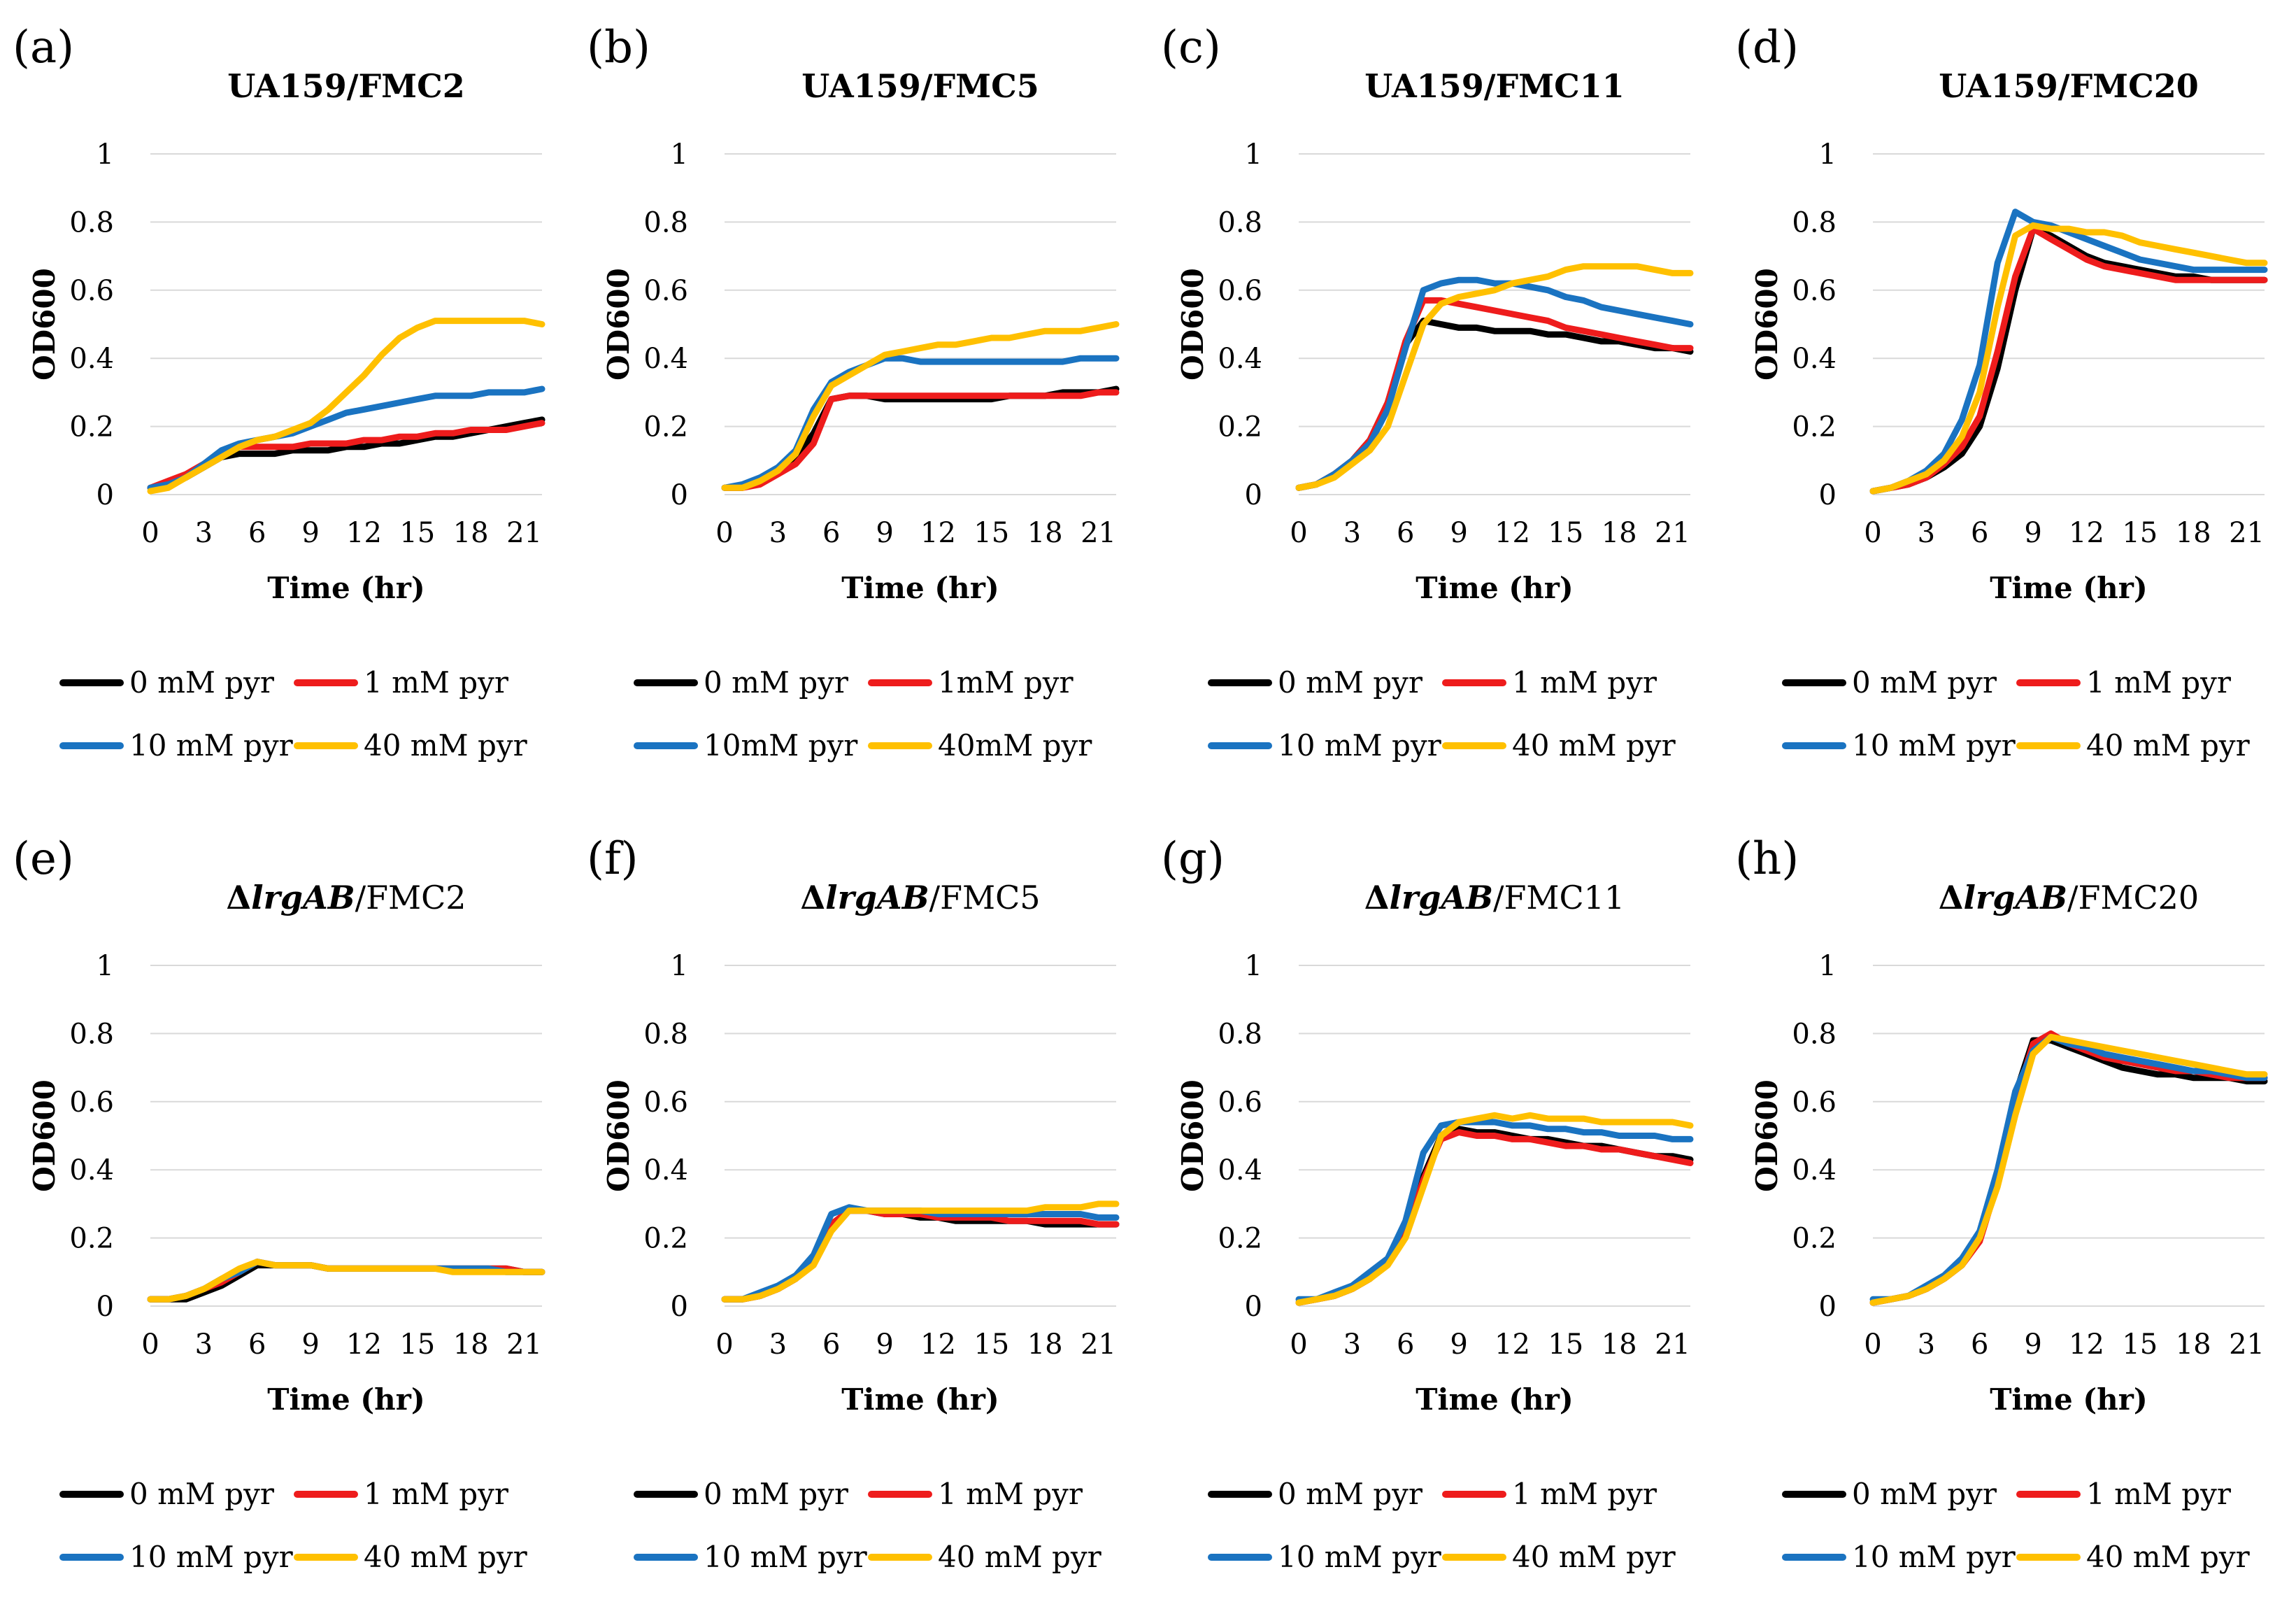 The width and height of the screenshot is (2296, 1623). Describe the element at coordinates (43, 859) in the screenshot. I see `panel-letter: (e)` at that location.